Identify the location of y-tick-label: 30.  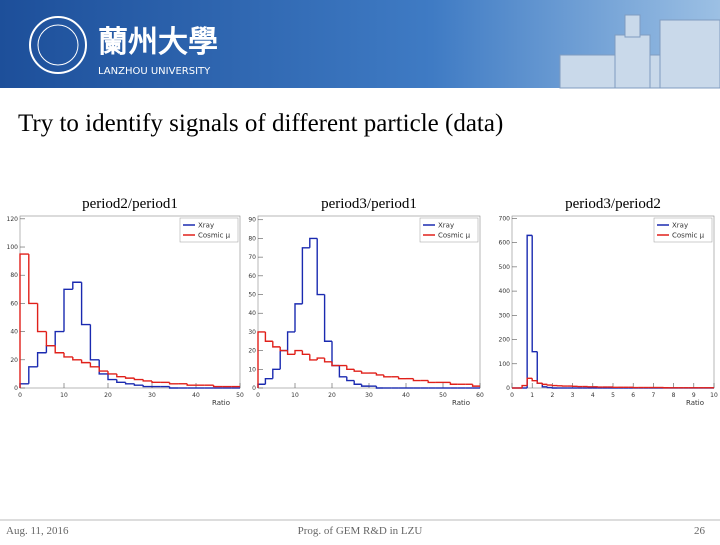
(252, 332).